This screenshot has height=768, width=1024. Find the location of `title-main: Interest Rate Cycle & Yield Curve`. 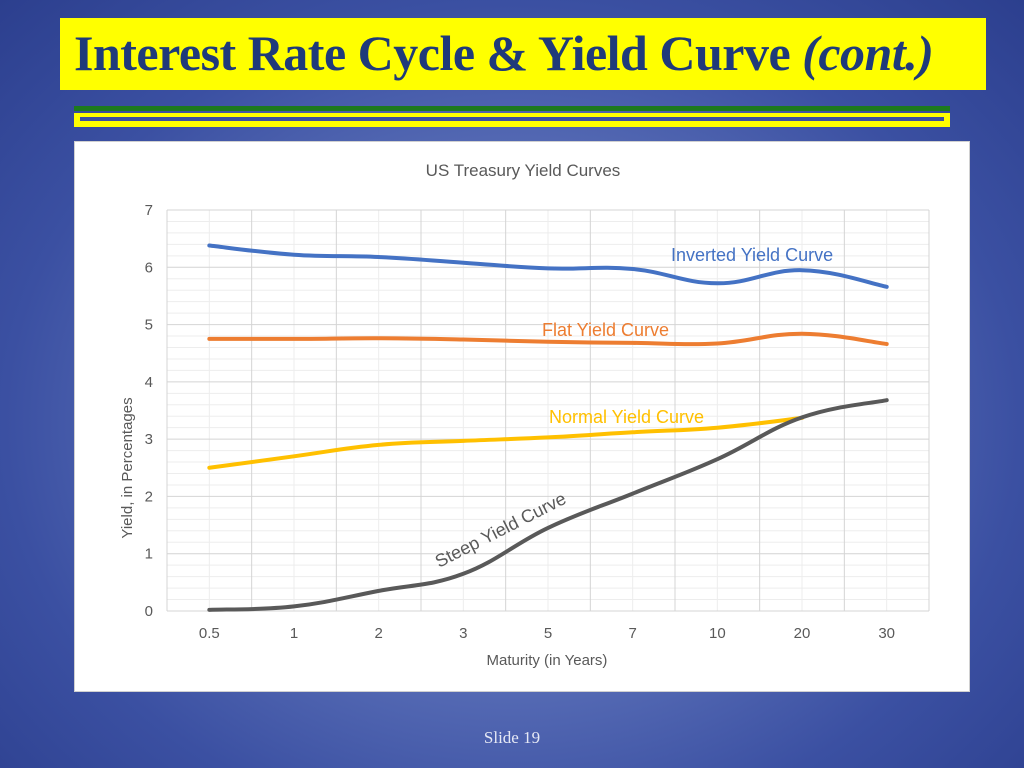

title-main: Interest Rate Cycle & Yield Curve is located at coordinates (438, 53).